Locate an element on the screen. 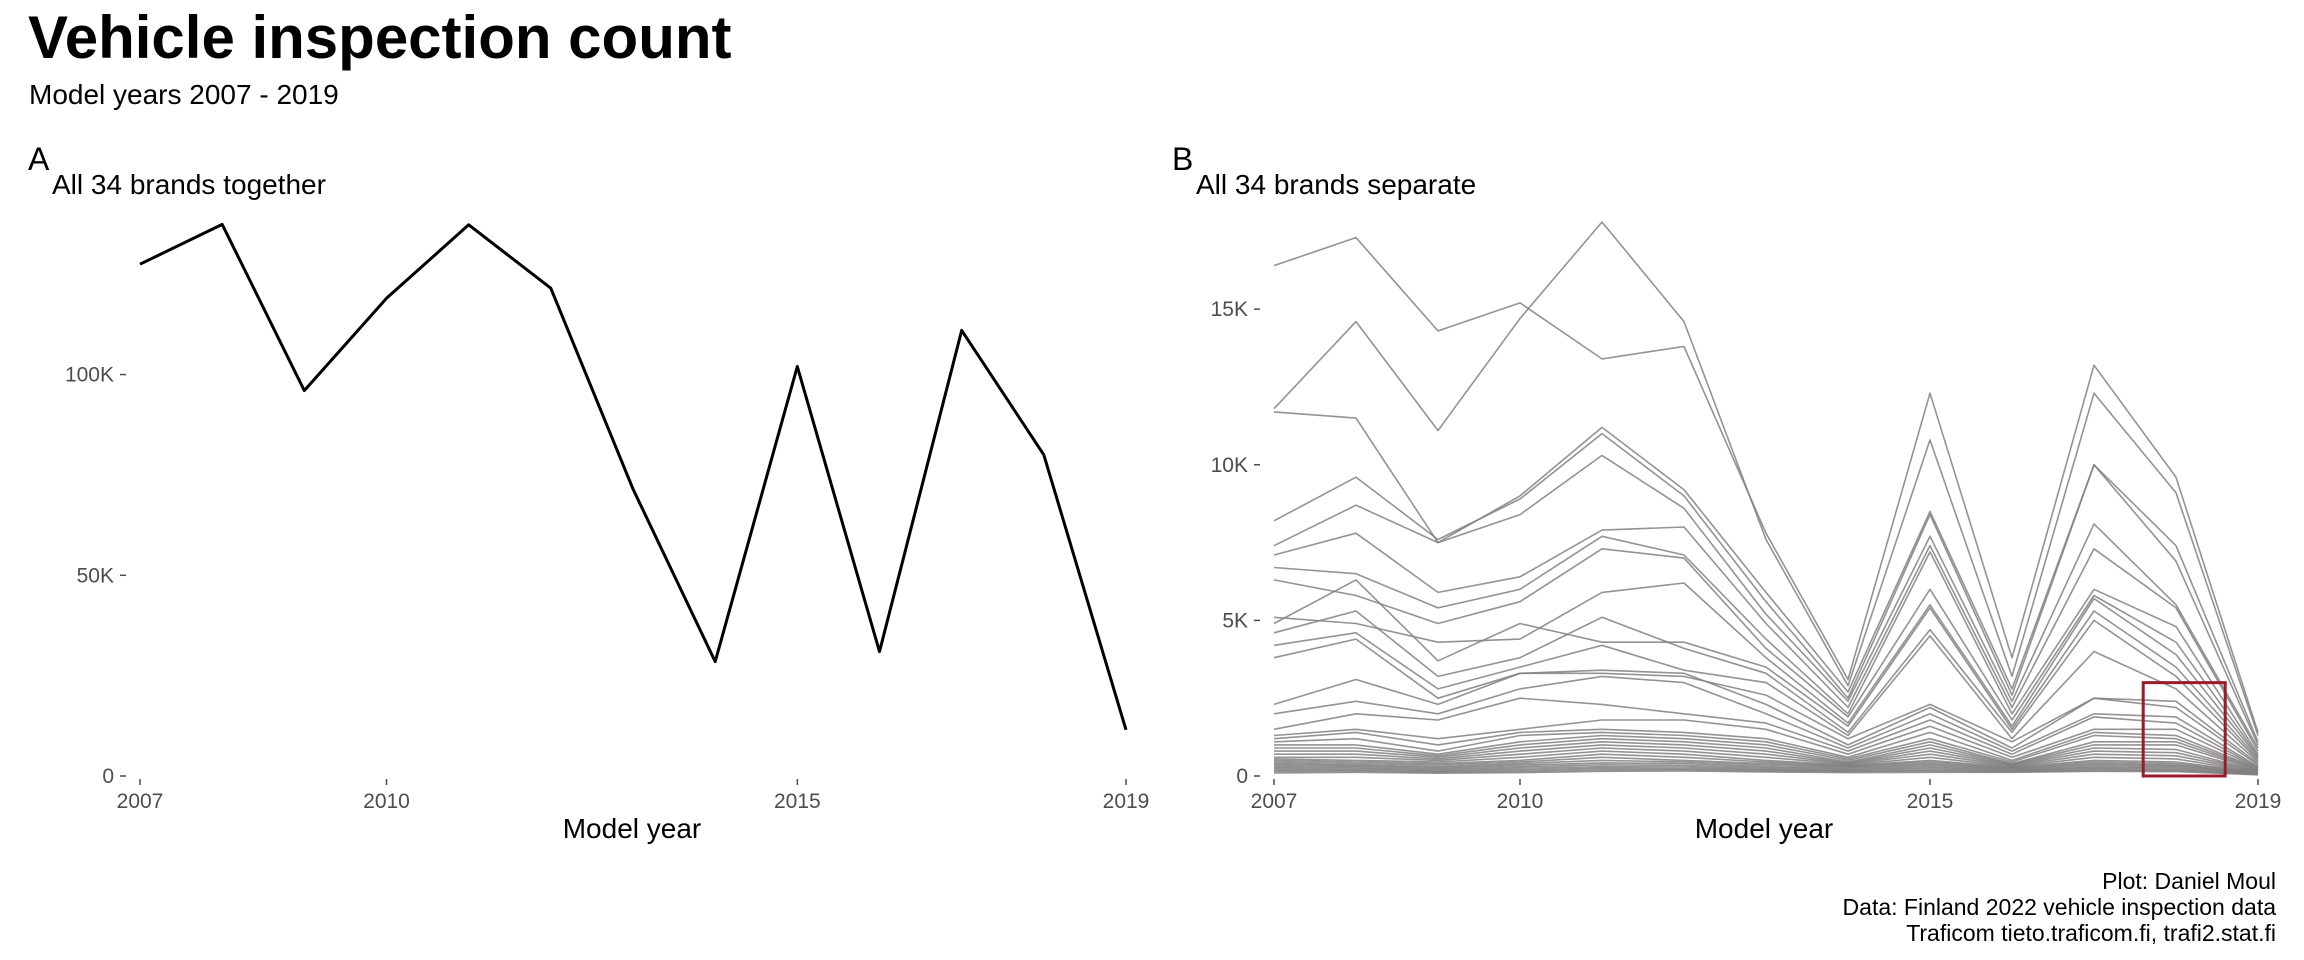  chart-title: Vehicle inspection count is located at coordinates (380, 37).